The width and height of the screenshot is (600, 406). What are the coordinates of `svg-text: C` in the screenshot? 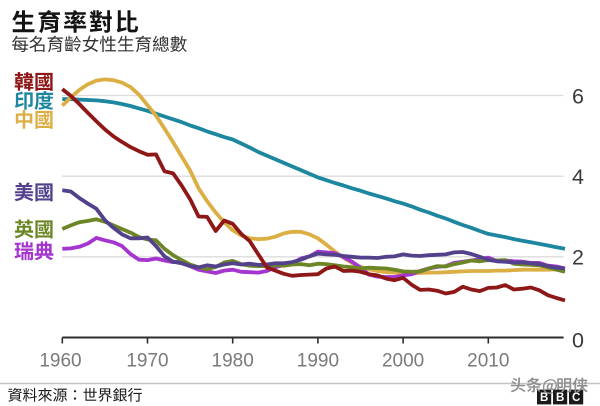 It's located at (576, 398).